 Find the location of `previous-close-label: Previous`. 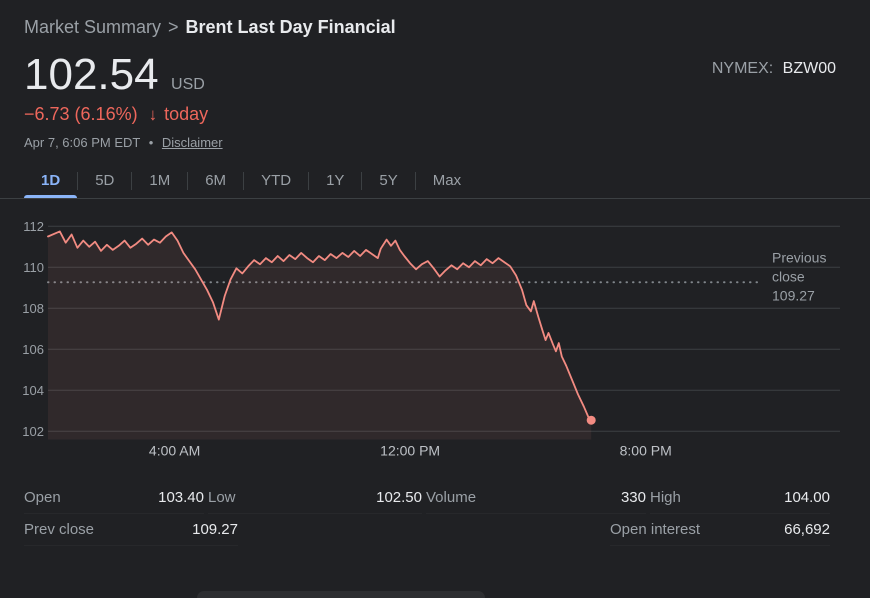

previous-close-label: Previous is located at coordinates (799, 257).